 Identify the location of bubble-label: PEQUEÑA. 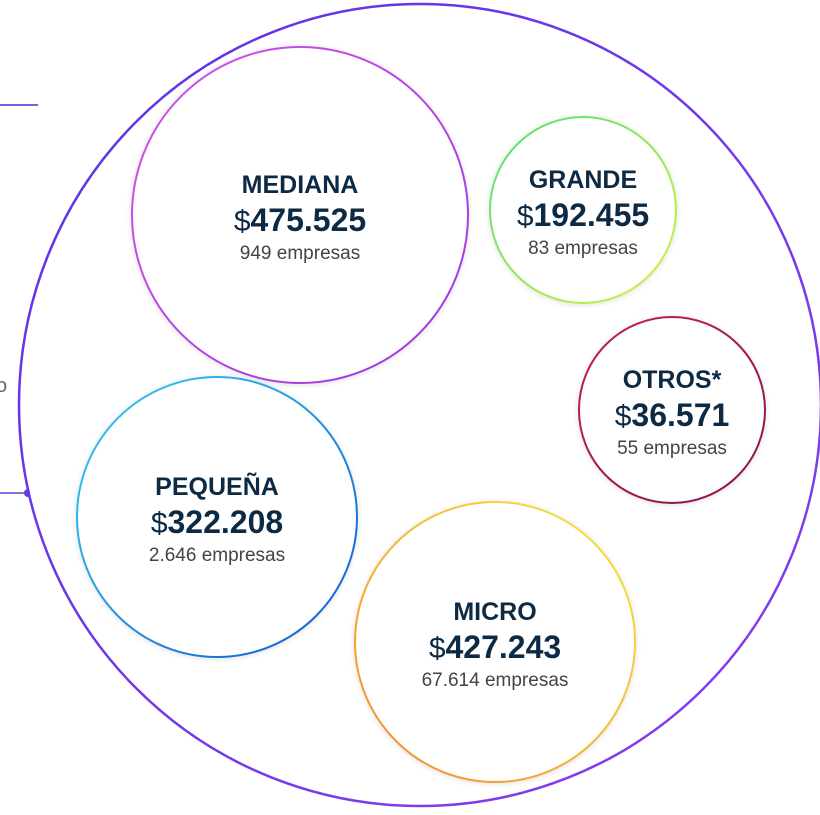
(217, 486).